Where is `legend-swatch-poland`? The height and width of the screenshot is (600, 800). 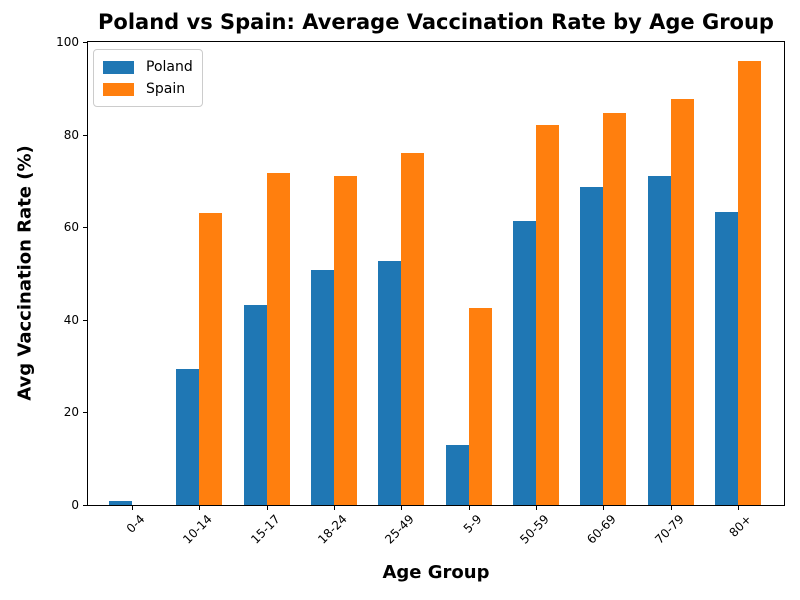 legend-swatch-poland is located at coordinates (118, 67).